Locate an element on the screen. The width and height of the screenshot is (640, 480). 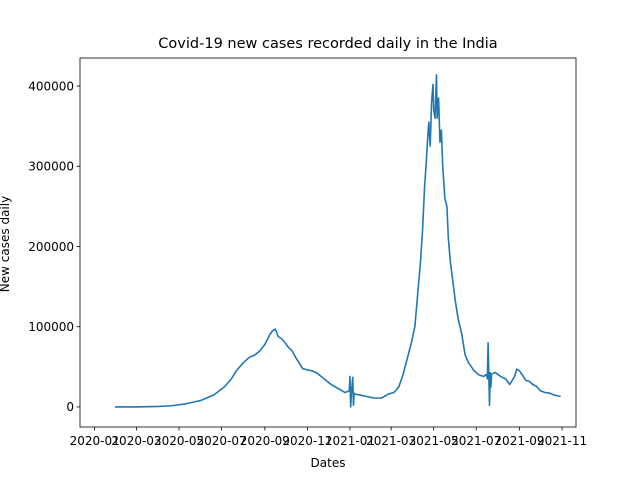
x-tick-label: 2020-01 is located at coordinates (95, 441).